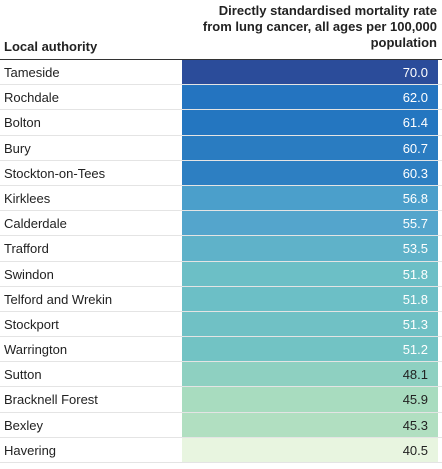 The image size is (442, 469). Describe the element at coordinates (310, 198) in the screenshot. I see `mortality-rate-cell: 56.8` at that location.